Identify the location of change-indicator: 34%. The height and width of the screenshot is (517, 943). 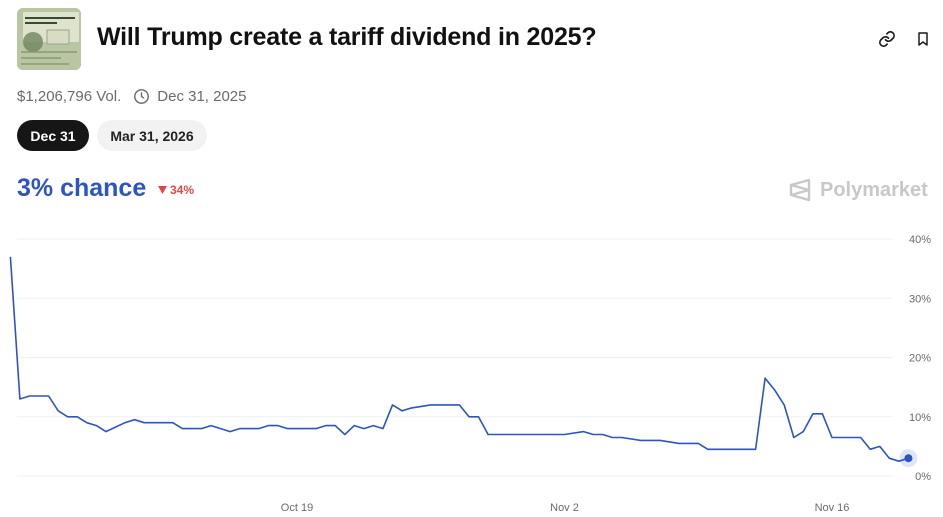
(176, 190).